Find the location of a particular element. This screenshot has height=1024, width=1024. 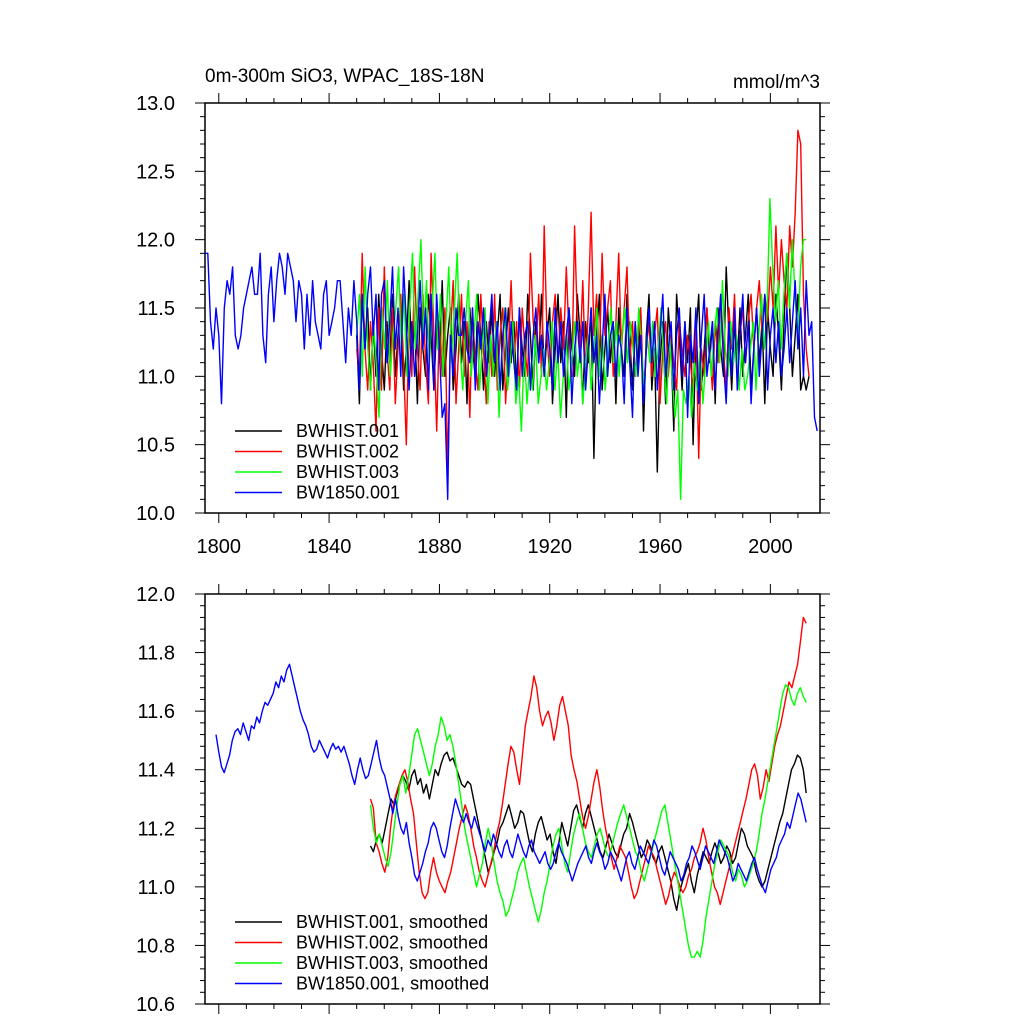

x-tick-label: 1960 is located at coordinates (660, 547).